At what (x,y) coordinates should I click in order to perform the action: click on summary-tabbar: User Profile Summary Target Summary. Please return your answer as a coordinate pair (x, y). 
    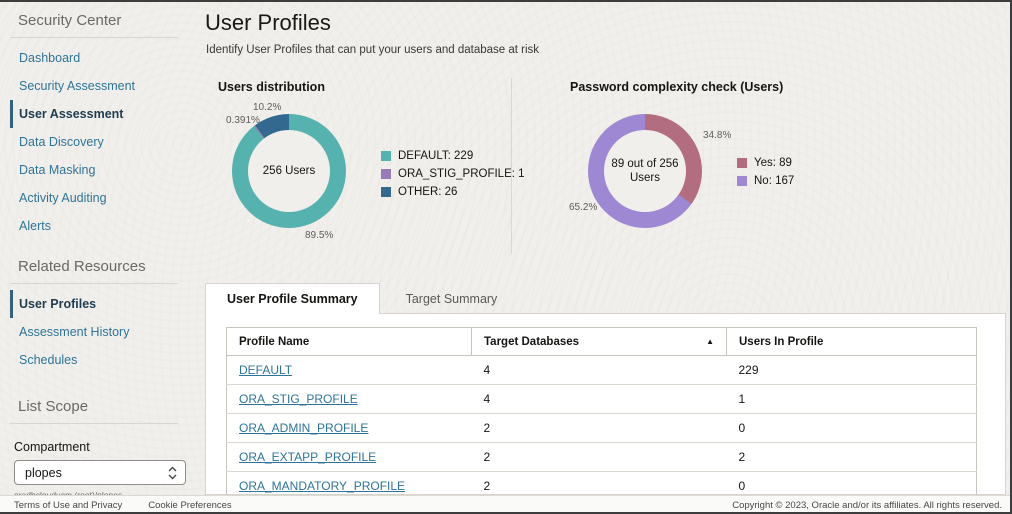
    Looking at the image, I should click on (364, 298).